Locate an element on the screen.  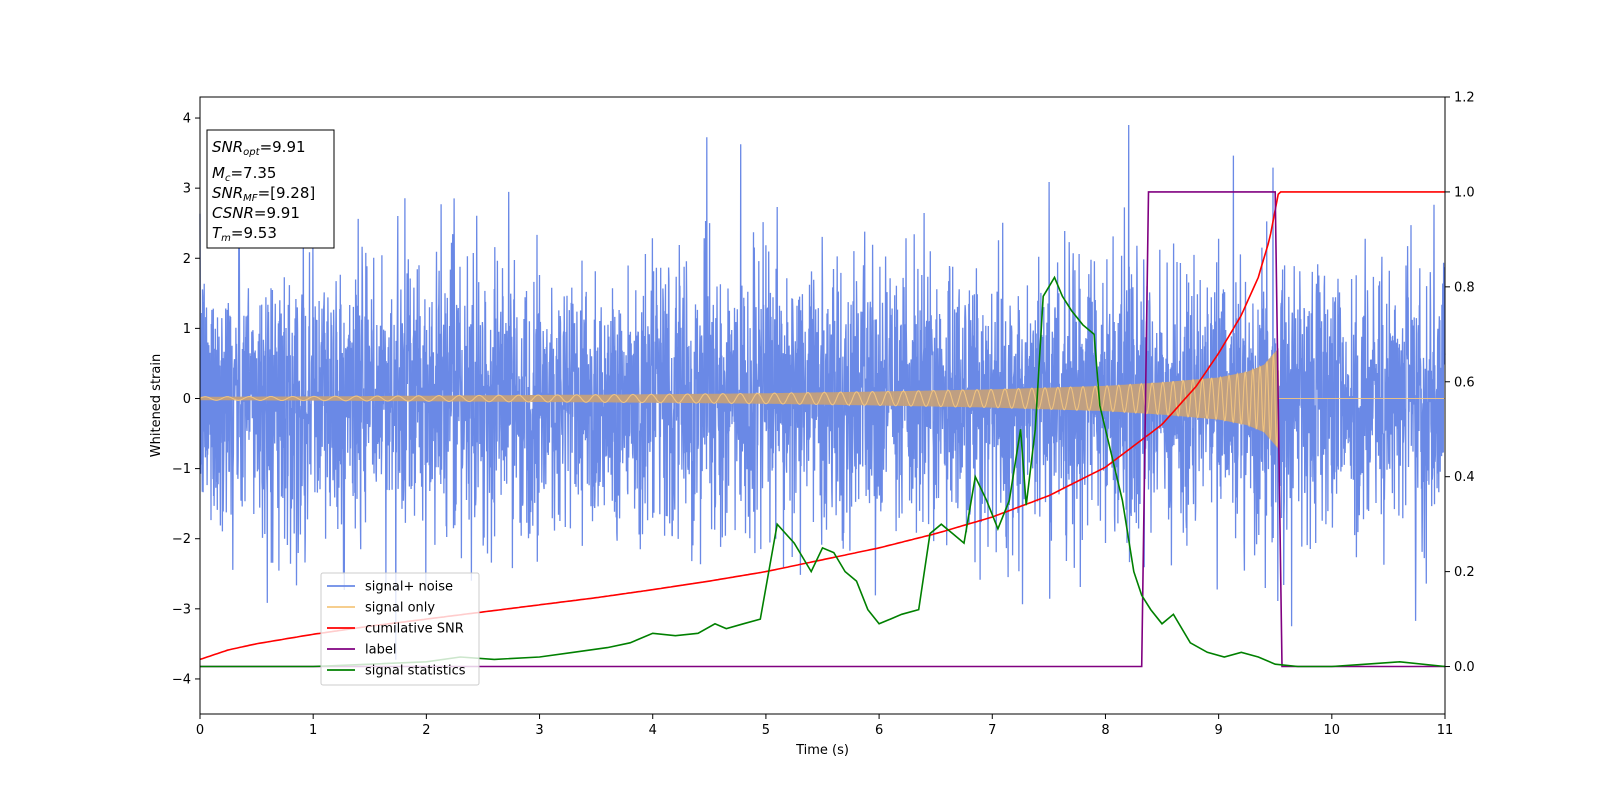
info-line: SNRMF=[9.28] is located at coordinates (263, 194).